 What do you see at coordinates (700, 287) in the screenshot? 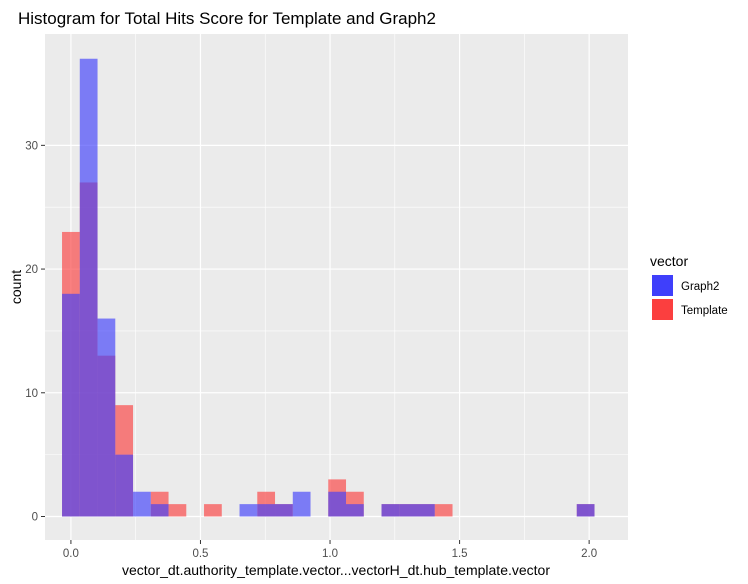
I see `legend-label-graph2: Graph2` at bounding box center [700, 287].